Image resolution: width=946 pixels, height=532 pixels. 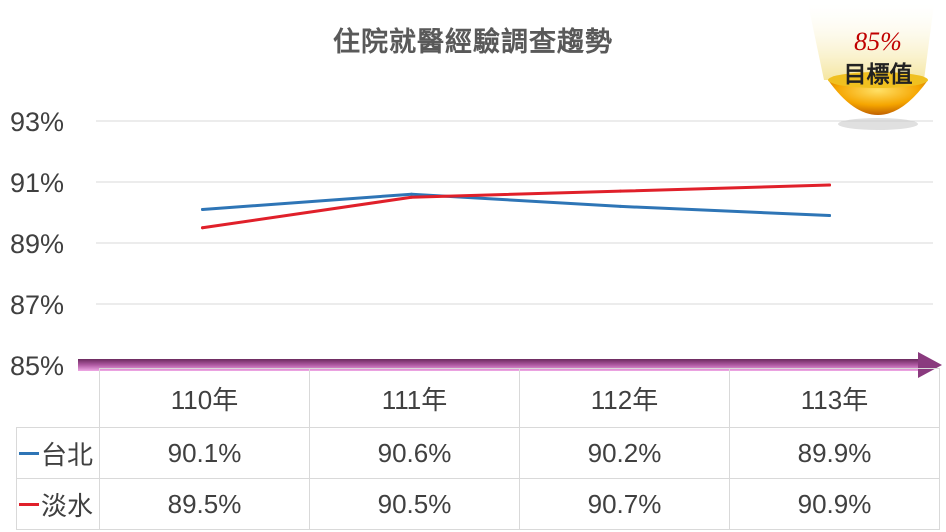 What do you see at coordinates (834, 398) in the screenshot?
I see `category-label: 113年` at bounding box center [834, 398].